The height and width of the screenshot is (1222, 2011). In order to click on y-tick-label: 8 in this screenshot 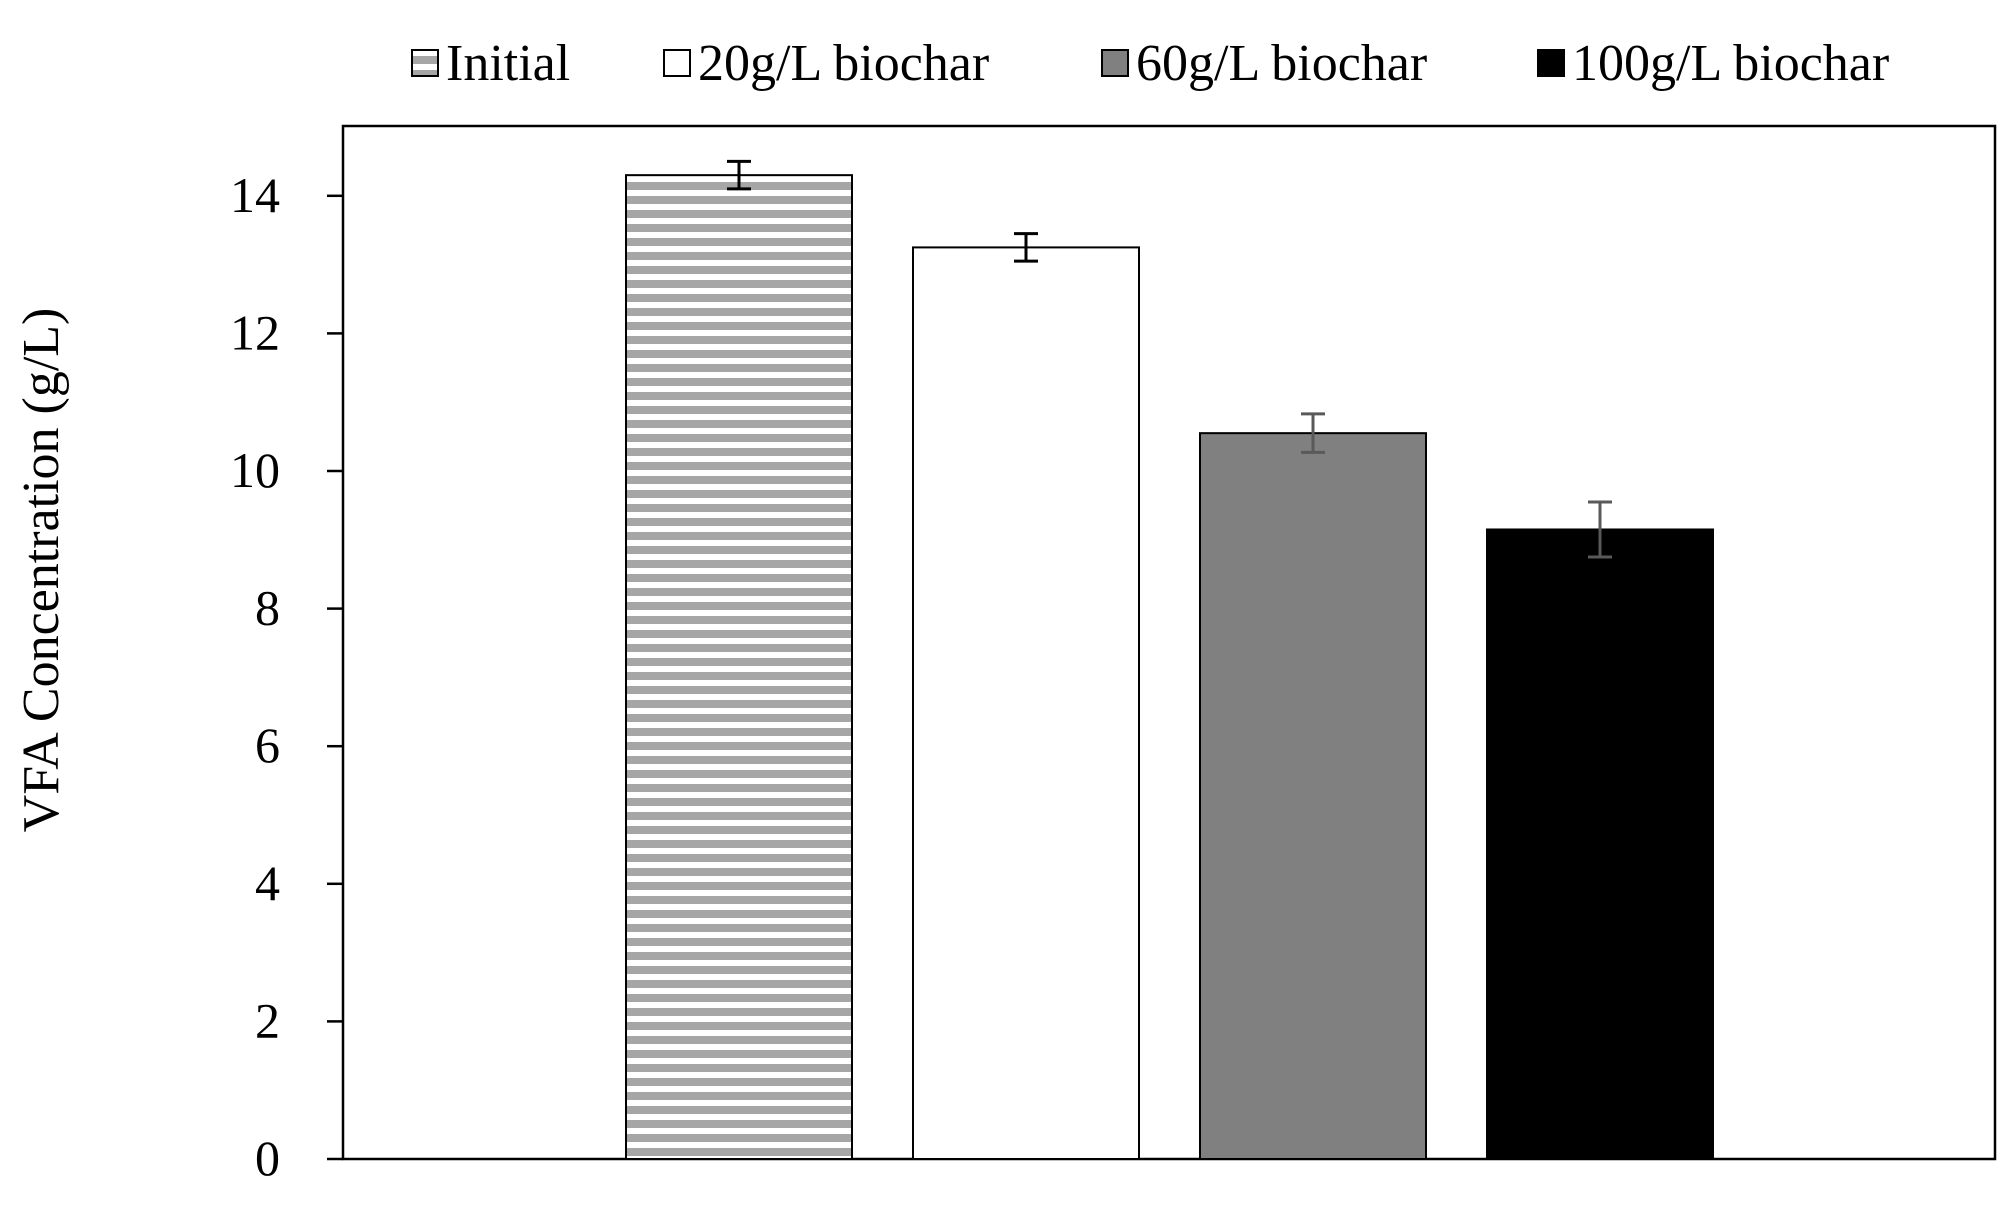, I will do `click(267, 608)`.